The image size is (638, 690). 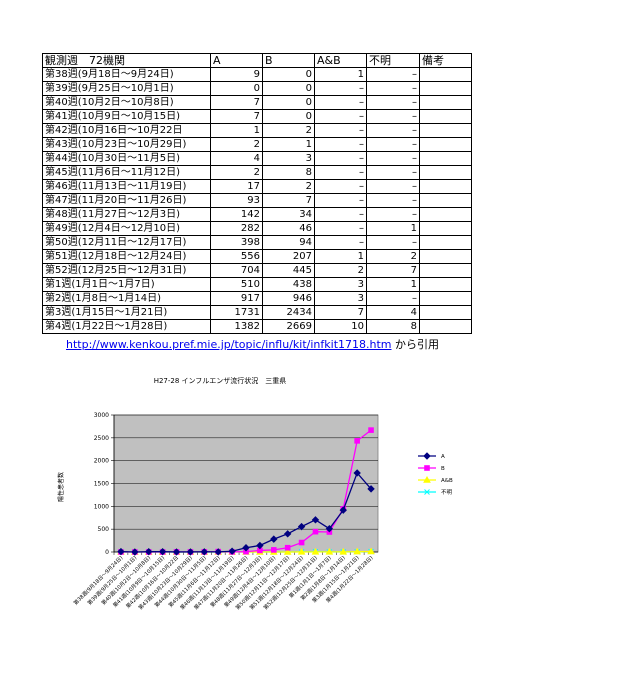 What do you see at coordinates (236, 326) in the screenshot?
I see `cell-a: 1382` at bounding box center [236, 326].